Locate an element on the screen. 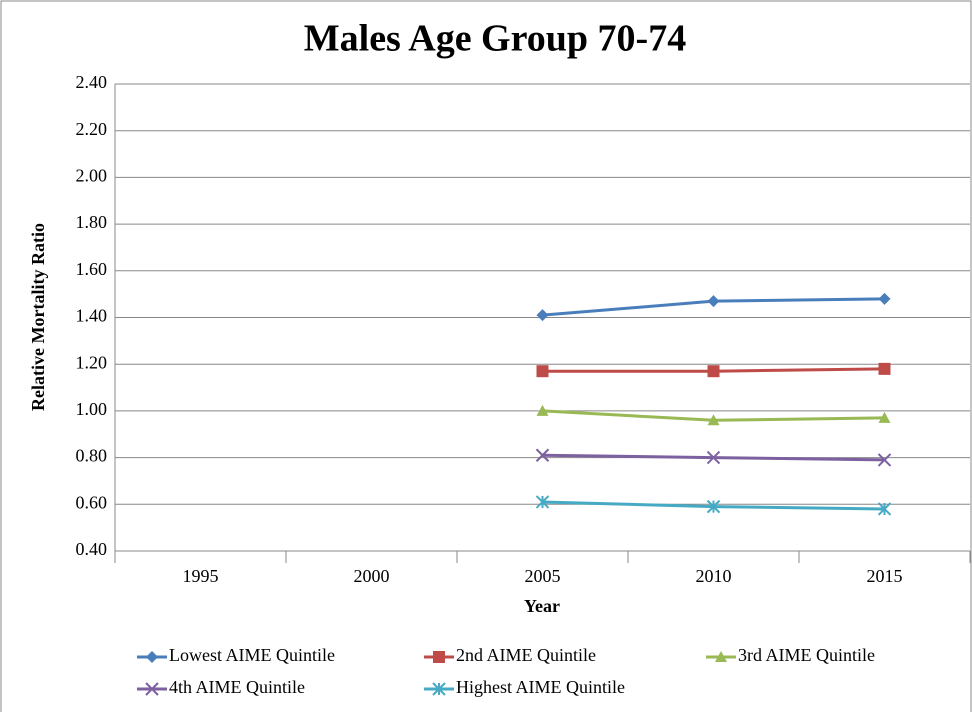 The width and height of the screenshot is (972, 712). legend-label: 2nd AIME Quintile is located at coordinates (526, 655).